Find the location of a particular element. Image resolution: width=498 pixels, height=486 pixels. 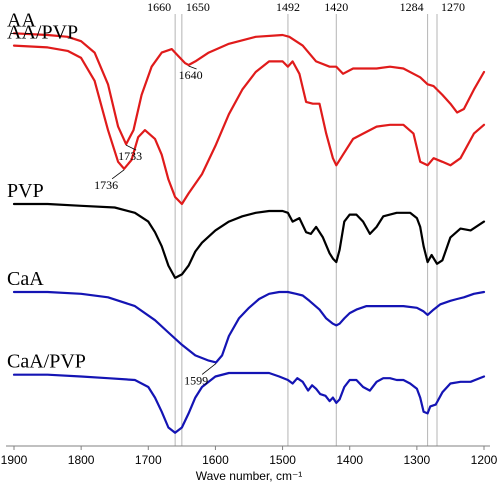

x-tick-label-1500: 1500 is located at coordinates (282, 460).